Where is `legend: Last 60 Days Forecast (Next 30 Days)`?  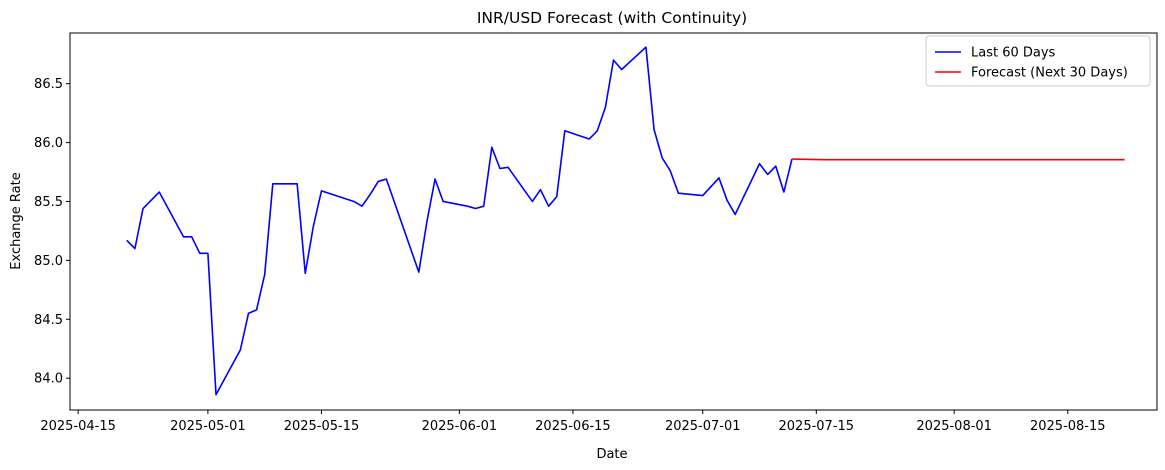
legend: Last 60 Days Forecast (Next 30 Days) is located at coordinates (1038, 61).